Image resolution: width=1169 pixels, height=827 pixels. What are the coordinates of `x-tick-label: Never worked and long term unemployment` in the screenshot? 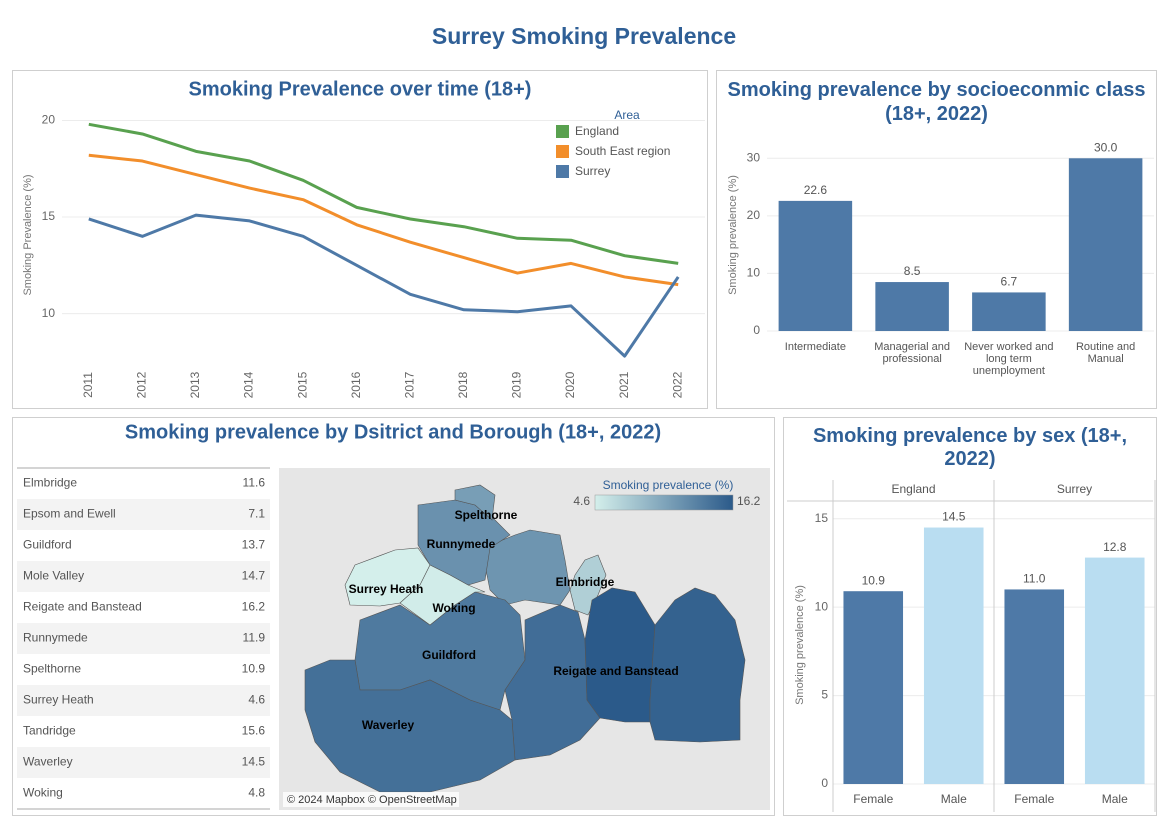 It's located at (1009, 359).